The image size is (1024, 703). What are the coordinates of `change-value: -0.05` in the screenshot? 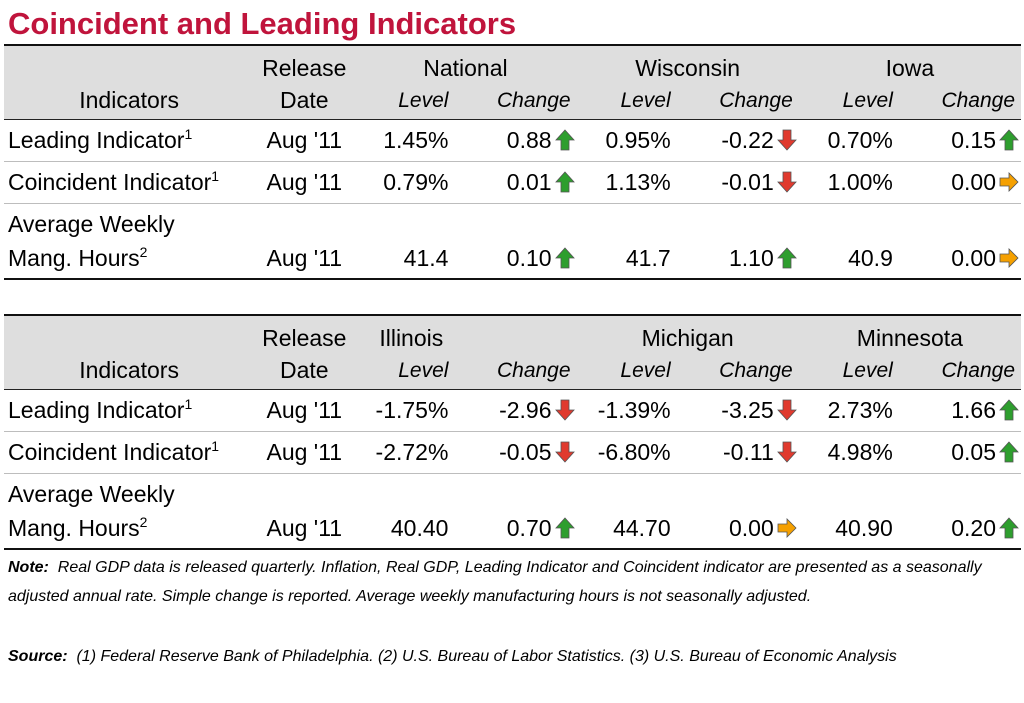 It's located at (525, 452).